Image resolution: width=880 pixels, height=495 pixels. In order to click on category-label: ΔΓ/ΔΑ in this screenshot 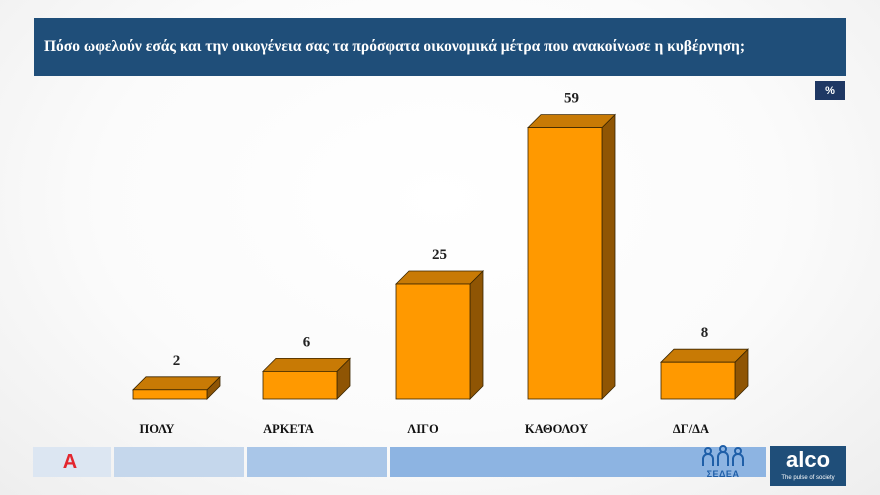, I will do `click(691, 429)`.